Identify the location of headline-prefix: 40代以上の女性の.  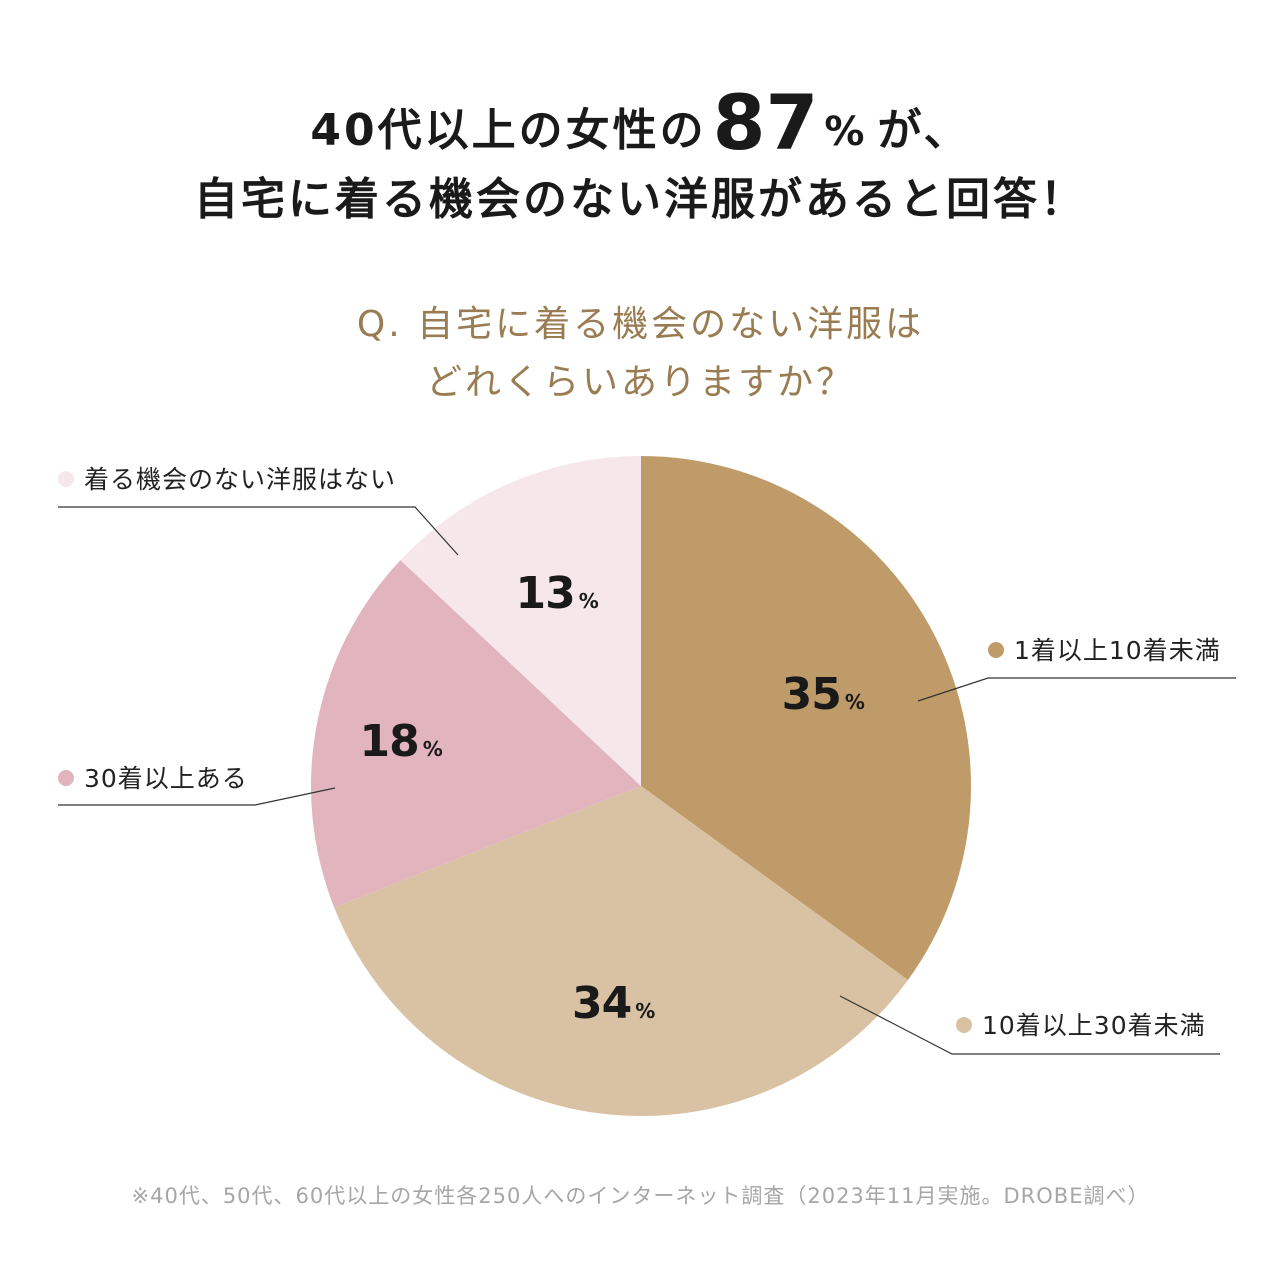
(508, 130).